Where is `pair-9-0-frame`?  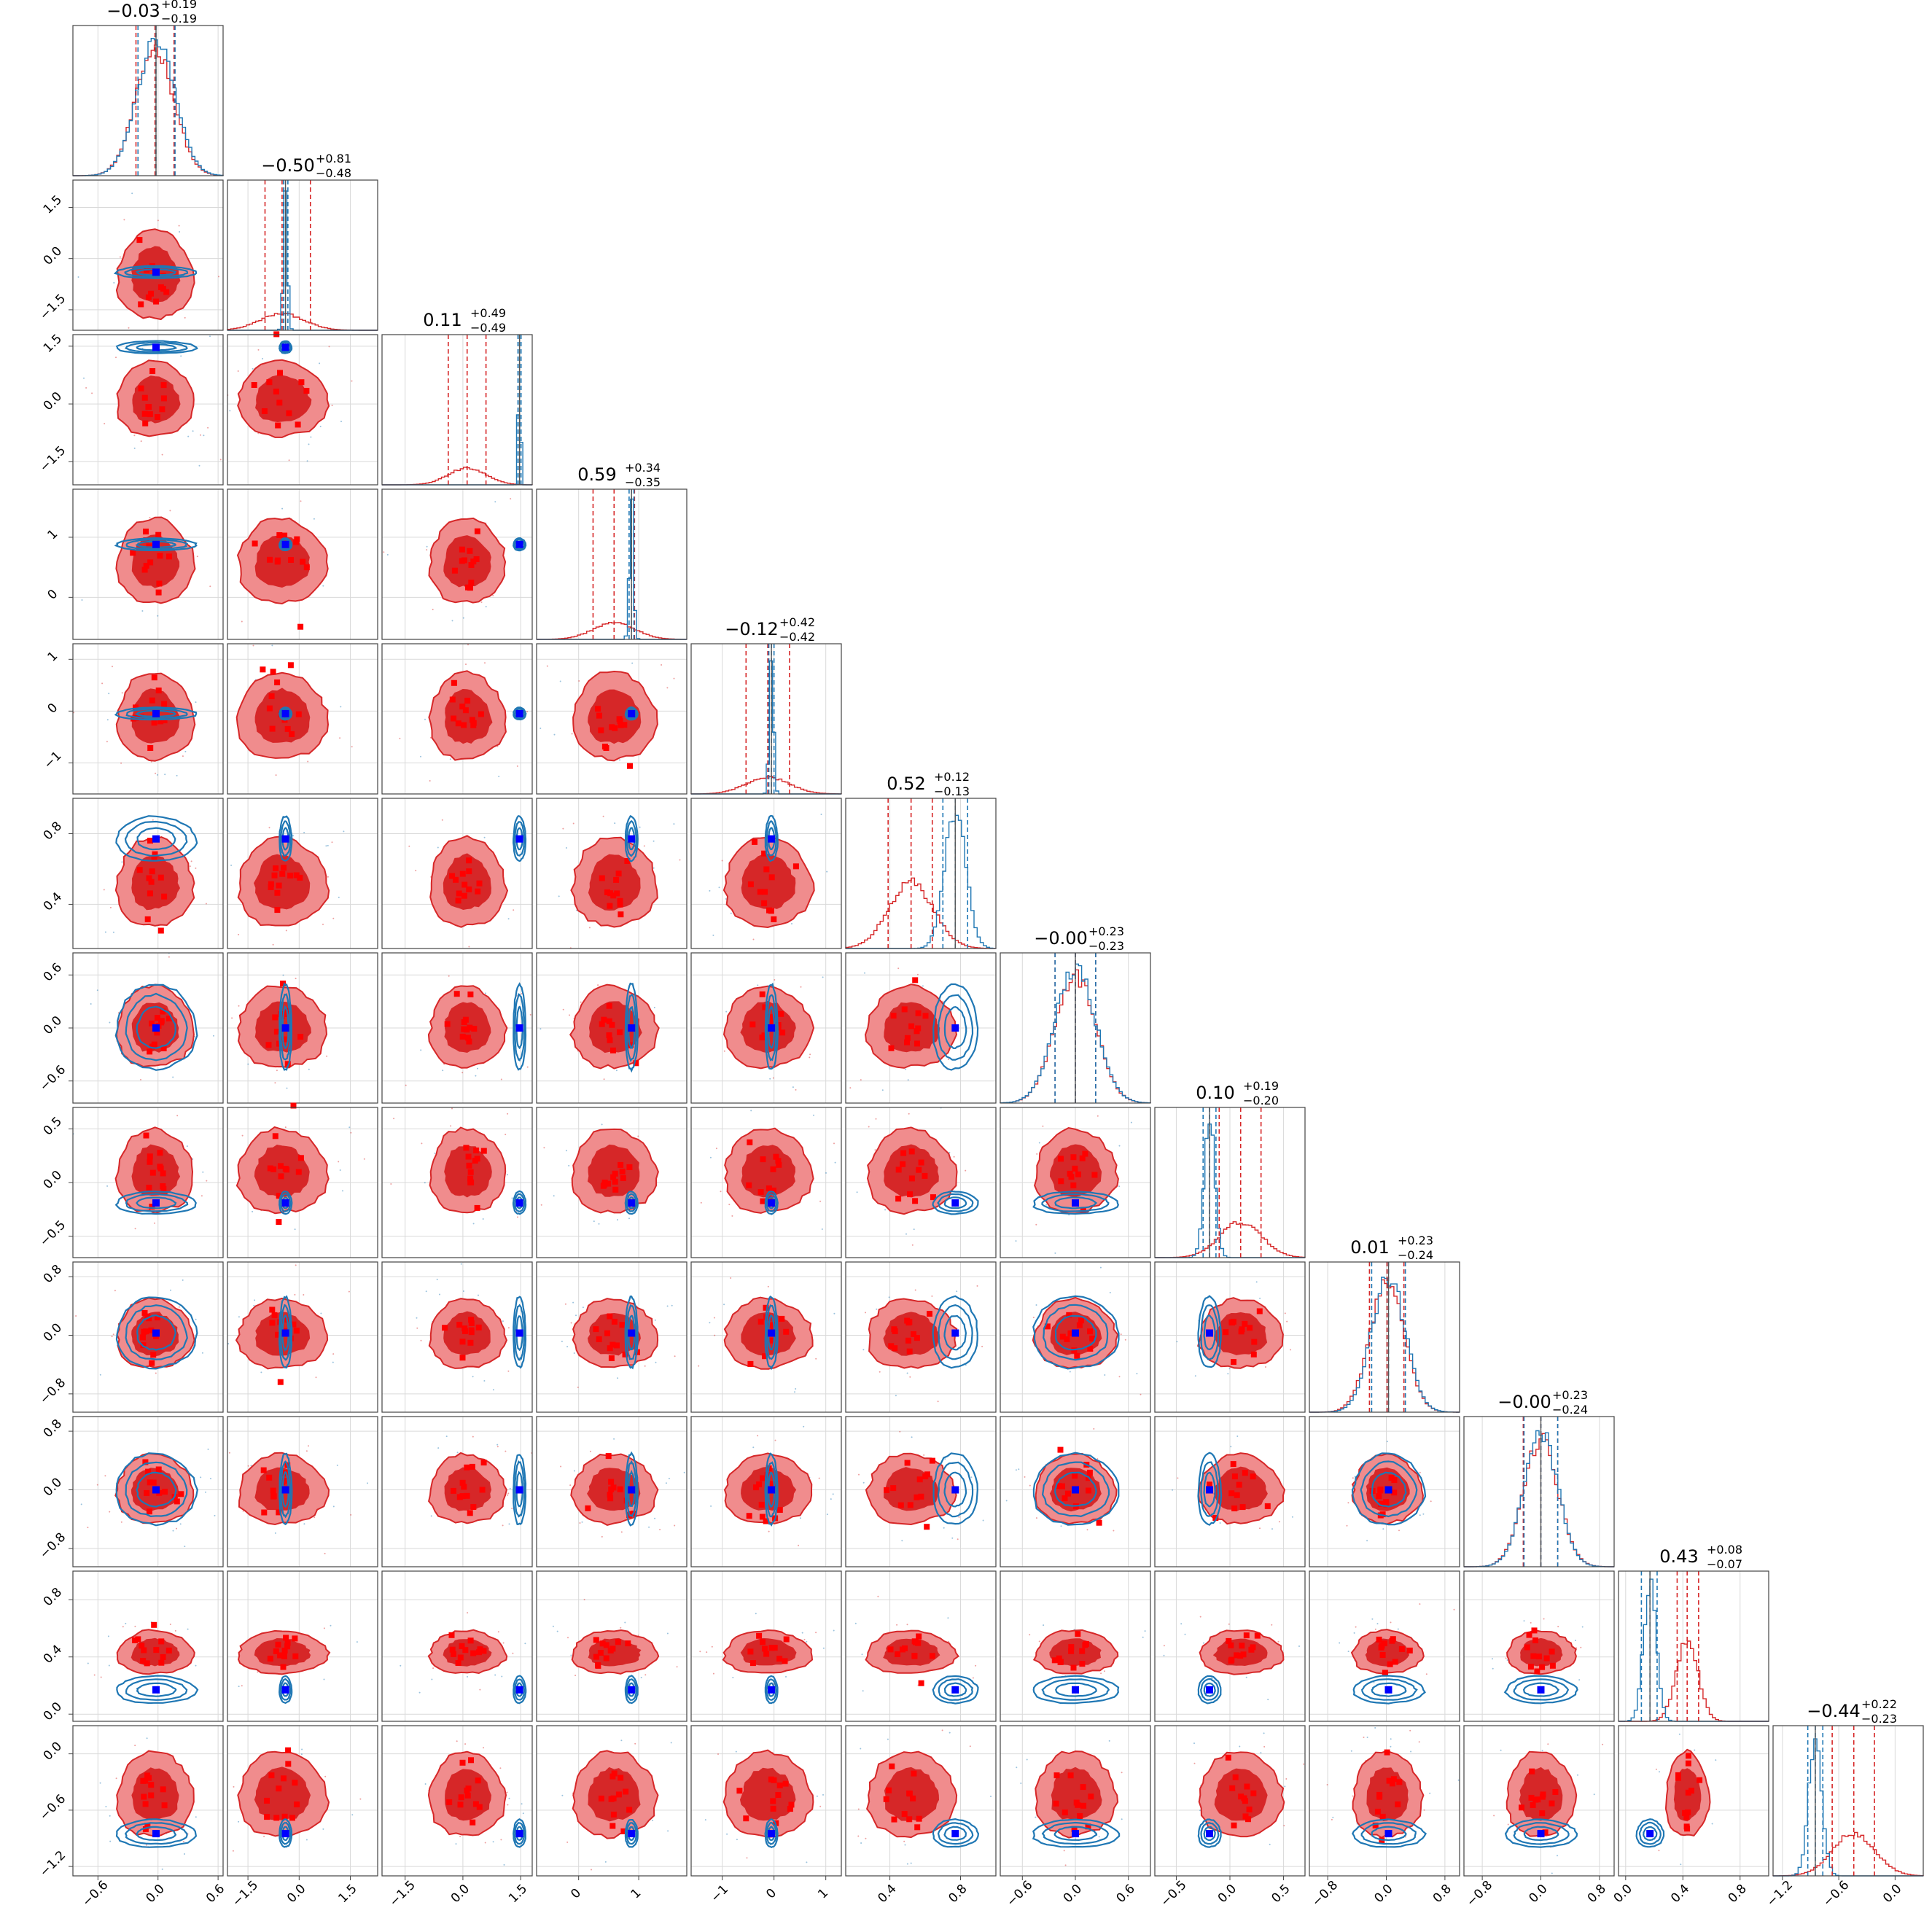 pair-9-0-frame is located at coordinates (148, 1491).